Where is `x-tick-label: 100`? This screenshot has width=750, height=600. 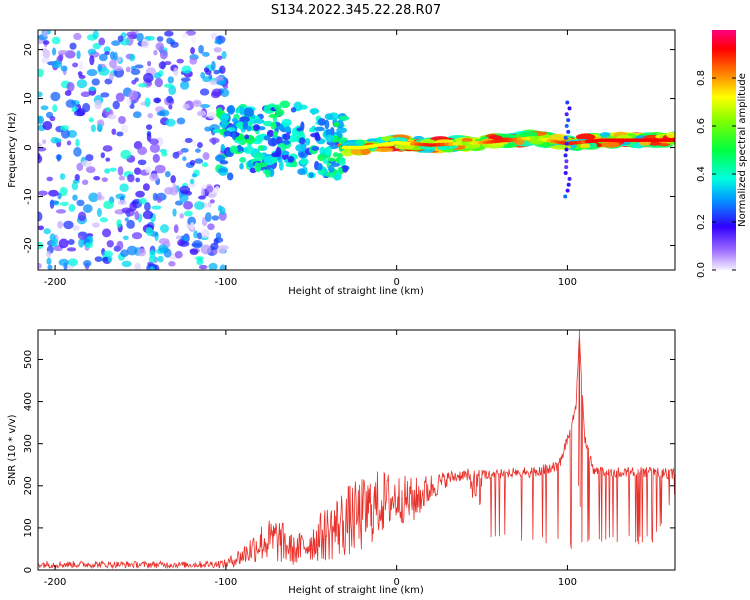 x-tick-label: 100 is located at coordinates (567, 282).